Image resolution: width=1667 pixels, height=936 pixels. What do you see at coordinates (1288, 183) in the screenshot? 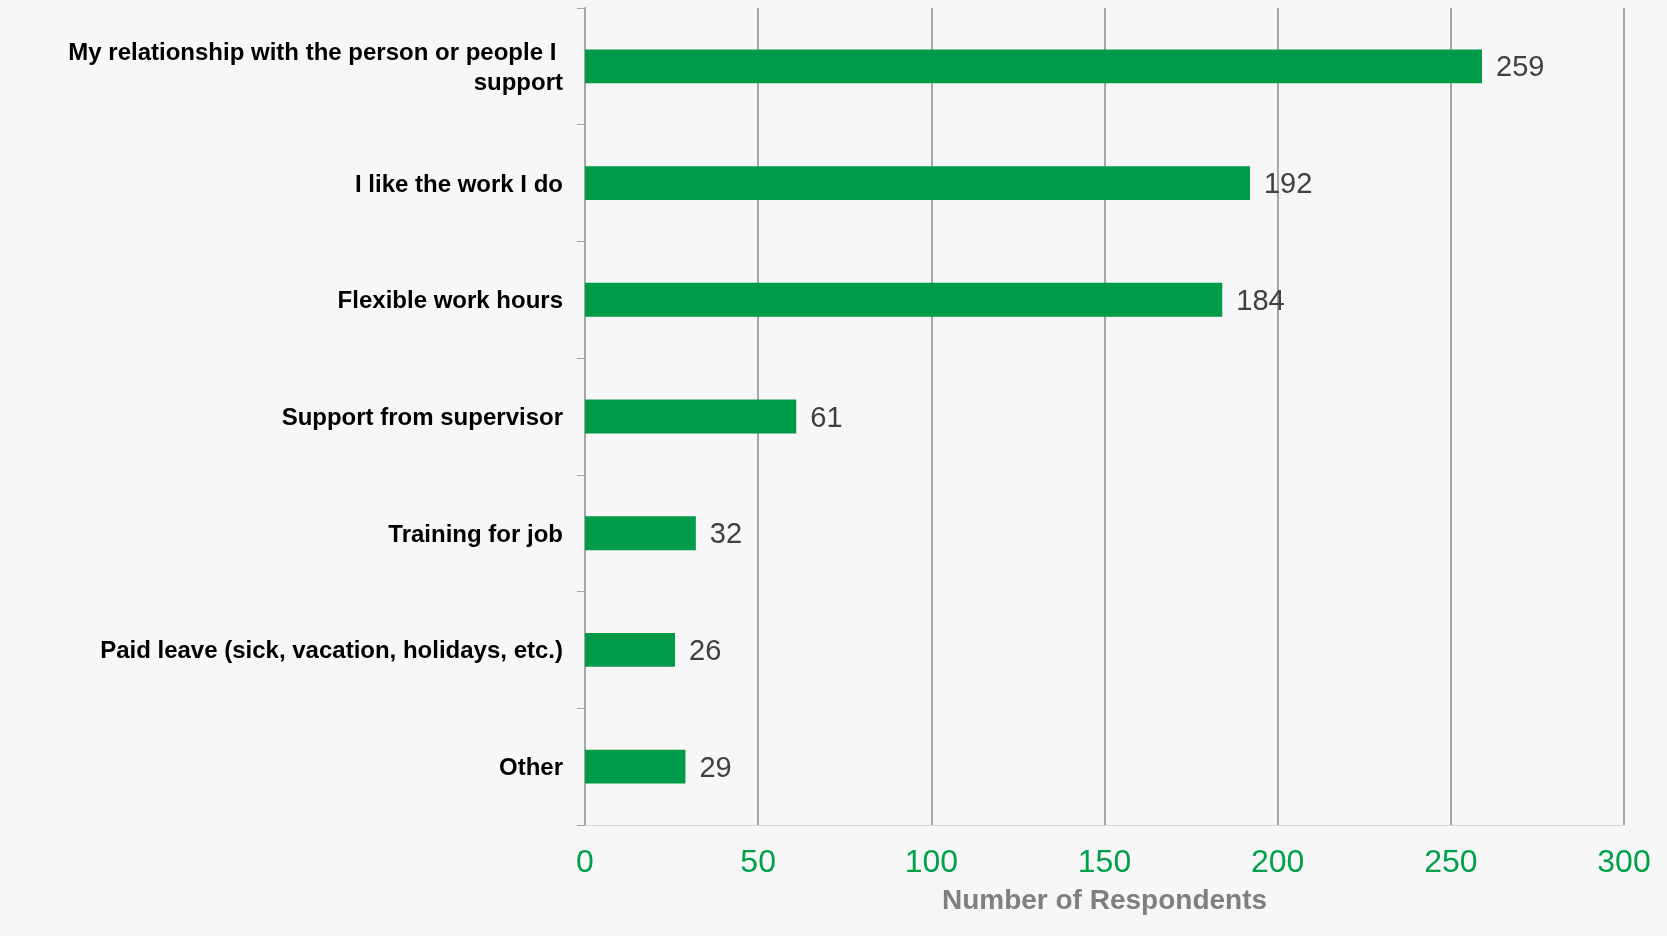
I see `data-label: 192` at bounding box center [1288, 183].